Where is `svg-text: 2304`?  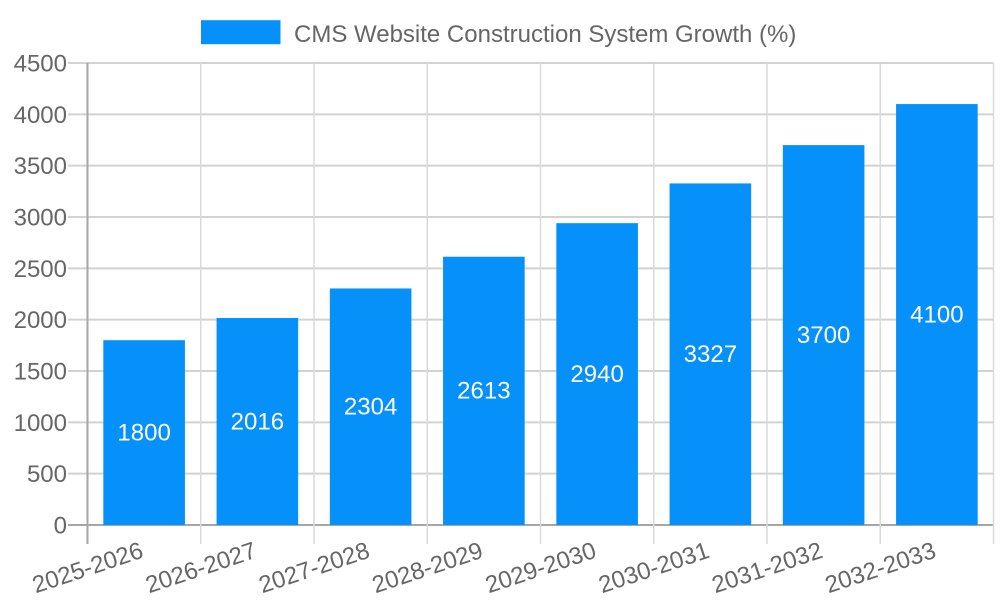 svg-text: 2304 is located at coordinates (370, 407).